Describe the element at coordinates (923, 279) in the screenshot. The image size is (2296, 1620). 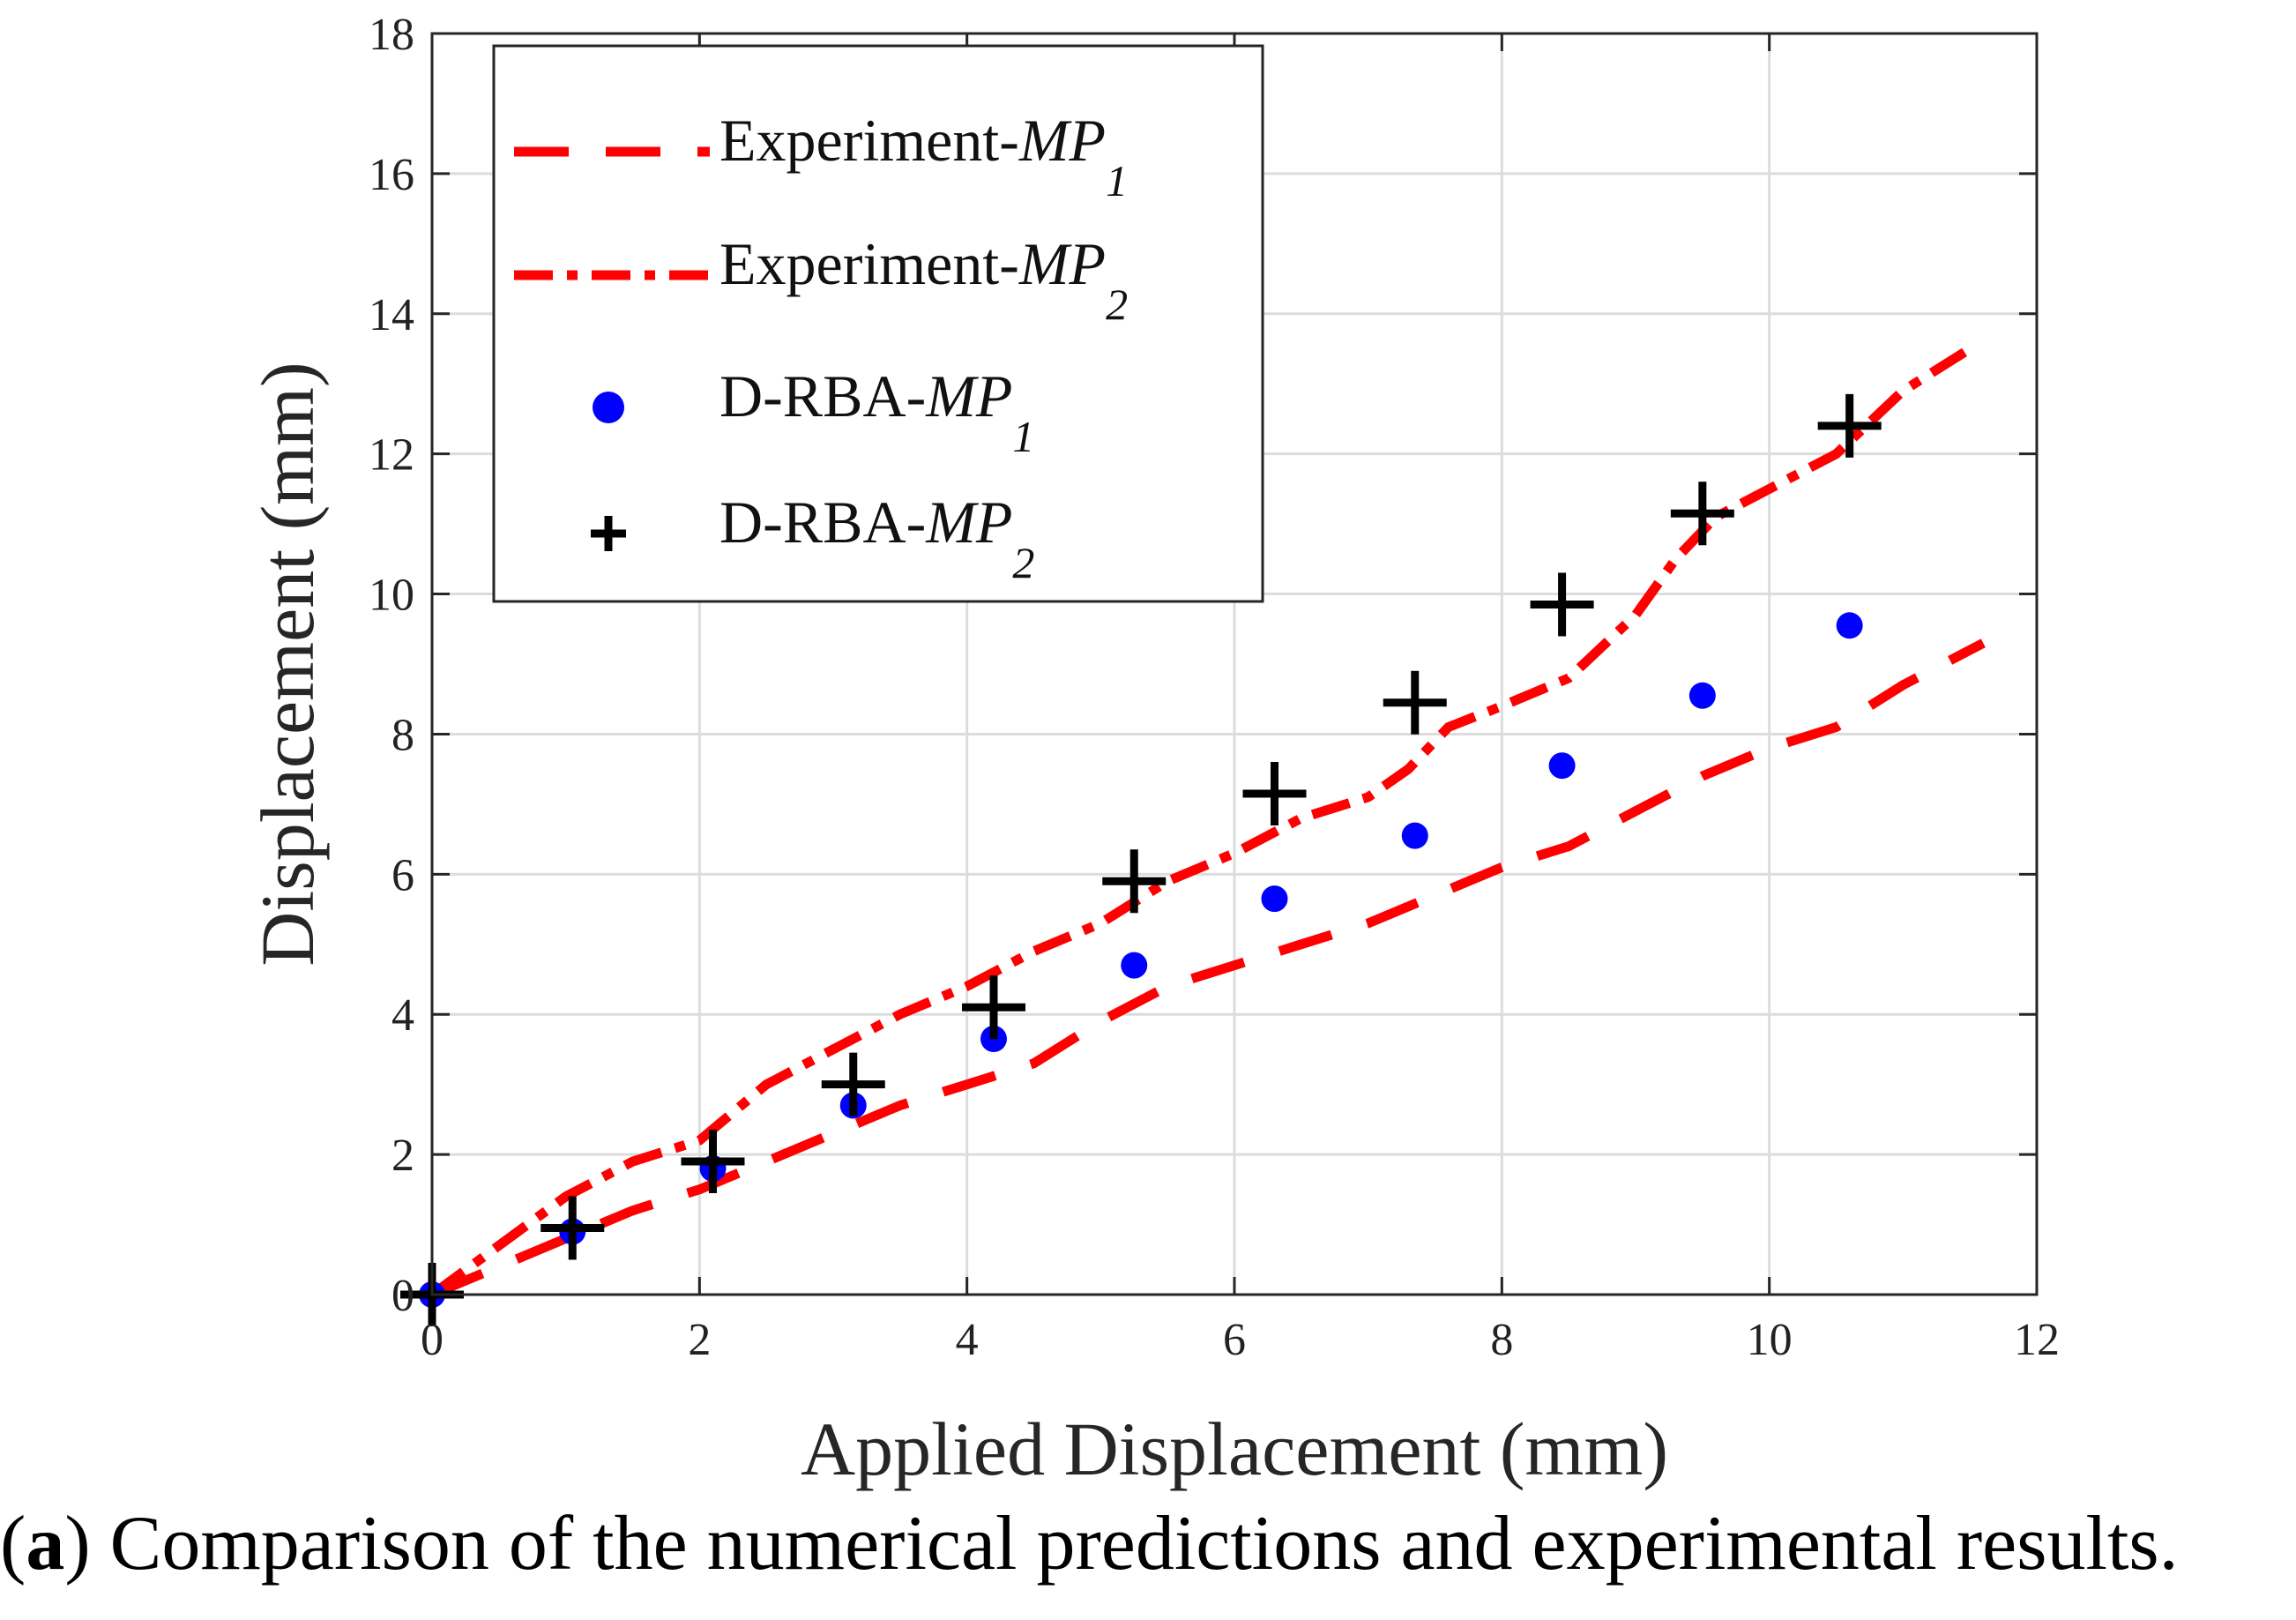
I see `legend-label: Experiment-MP2` at that location.